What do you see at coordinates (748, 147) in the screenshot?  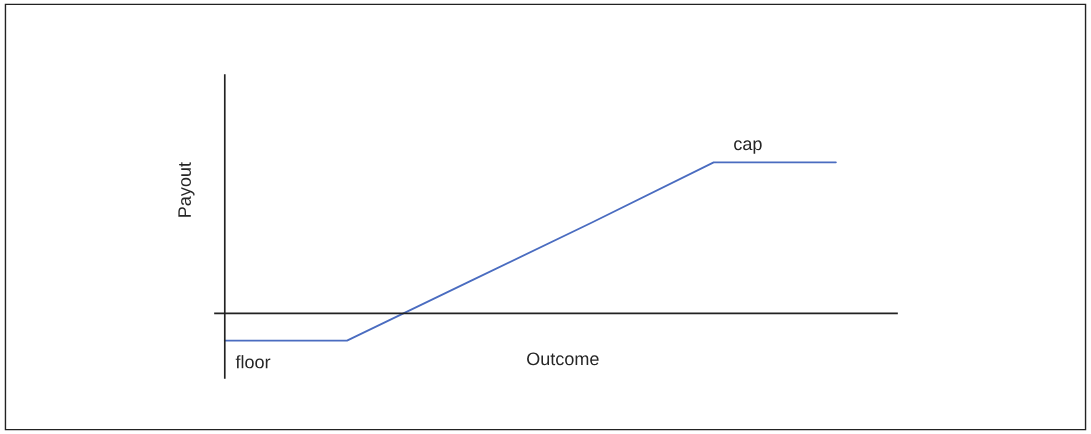 I see `text: cap` at bounding box center [748, 147].